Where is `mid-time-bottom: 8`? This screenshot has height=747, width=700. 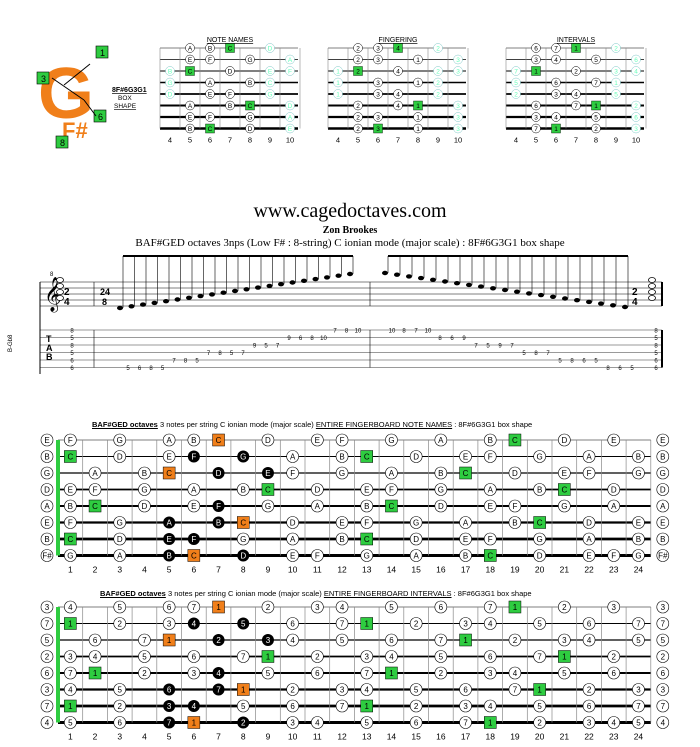
mid-time-bottom: 8 is located at coordinates (104, 302).